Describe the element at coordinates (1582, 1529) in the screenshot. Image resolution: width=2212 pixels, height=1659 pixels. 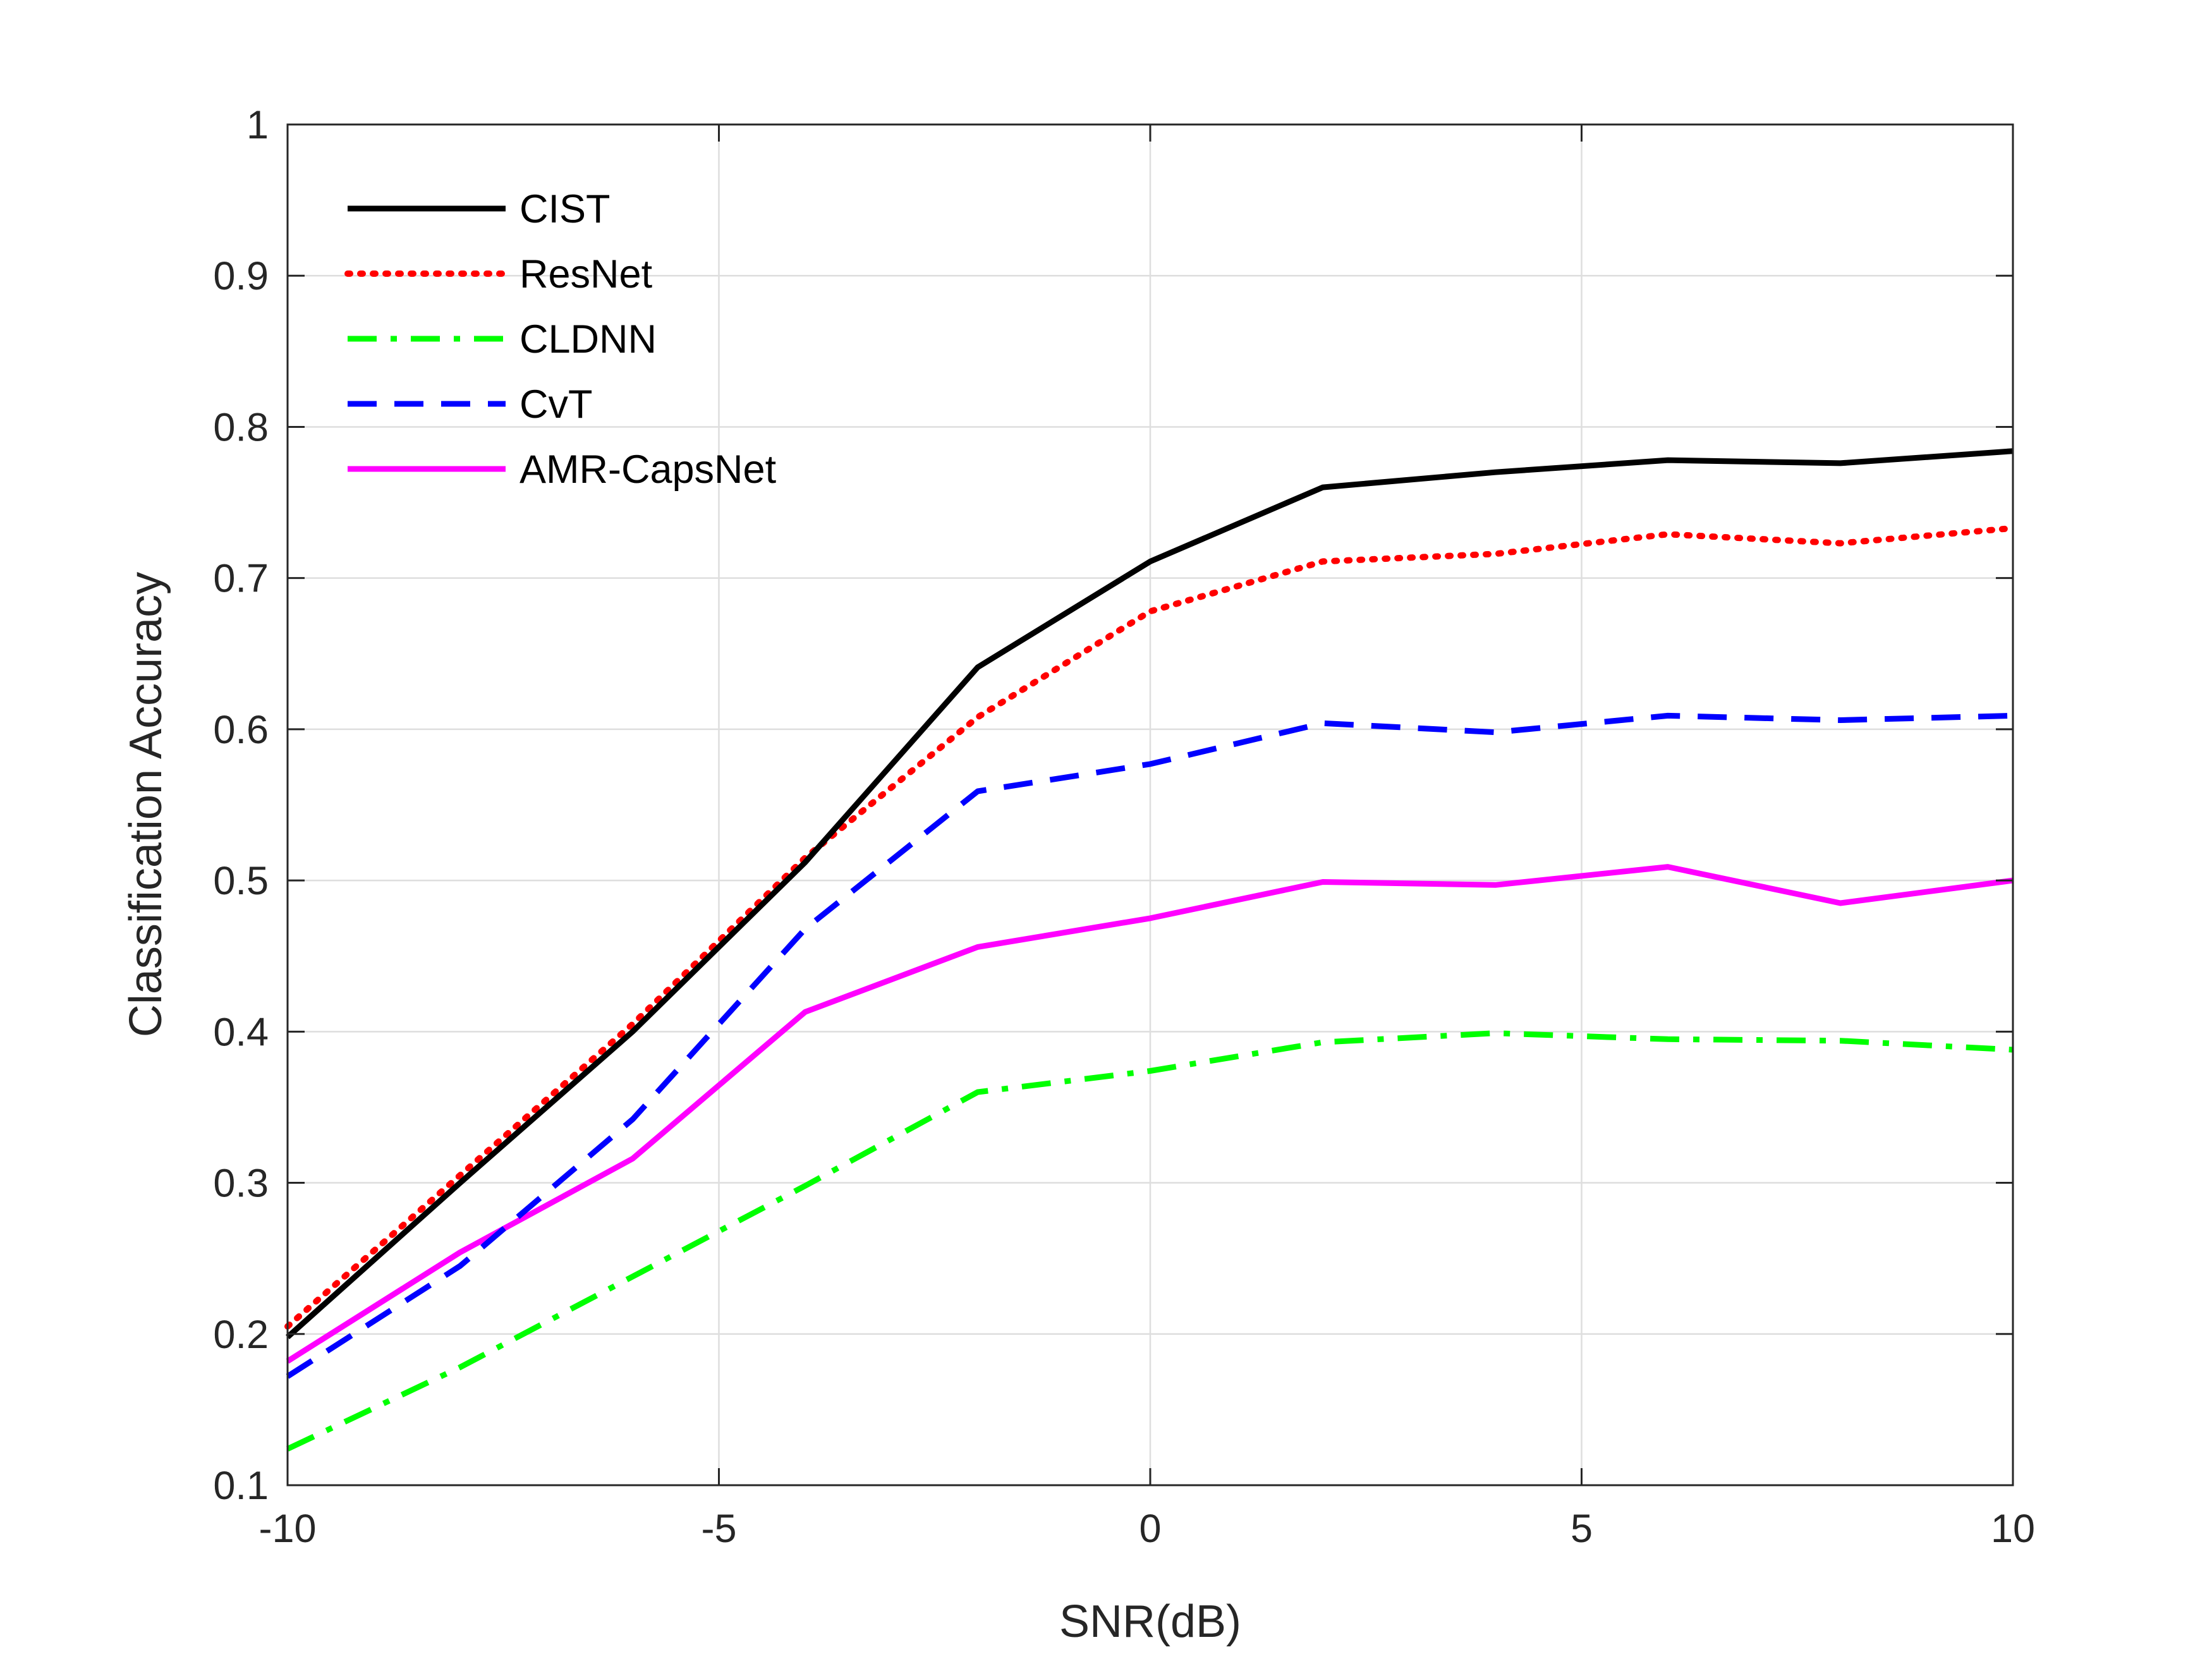
I see `x-tick-label: 5` at that location.